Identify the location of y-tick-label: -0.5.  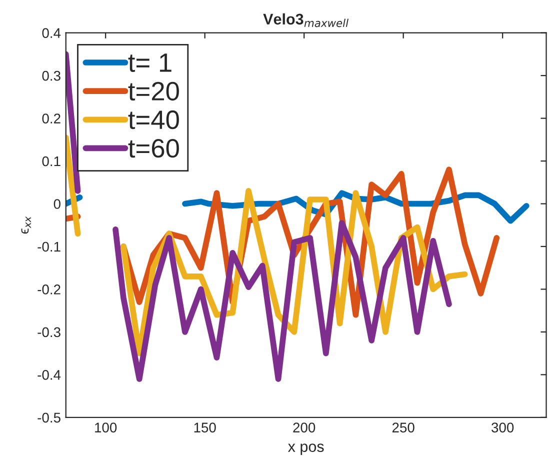
(49, 417).